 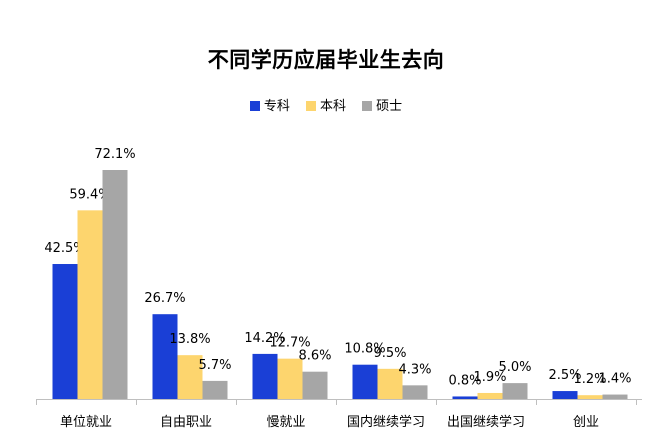 What do you see at coordinates (464, 380) in the screenshot?
I see `data-label: 0.8%` at bounding box center [464, 380].